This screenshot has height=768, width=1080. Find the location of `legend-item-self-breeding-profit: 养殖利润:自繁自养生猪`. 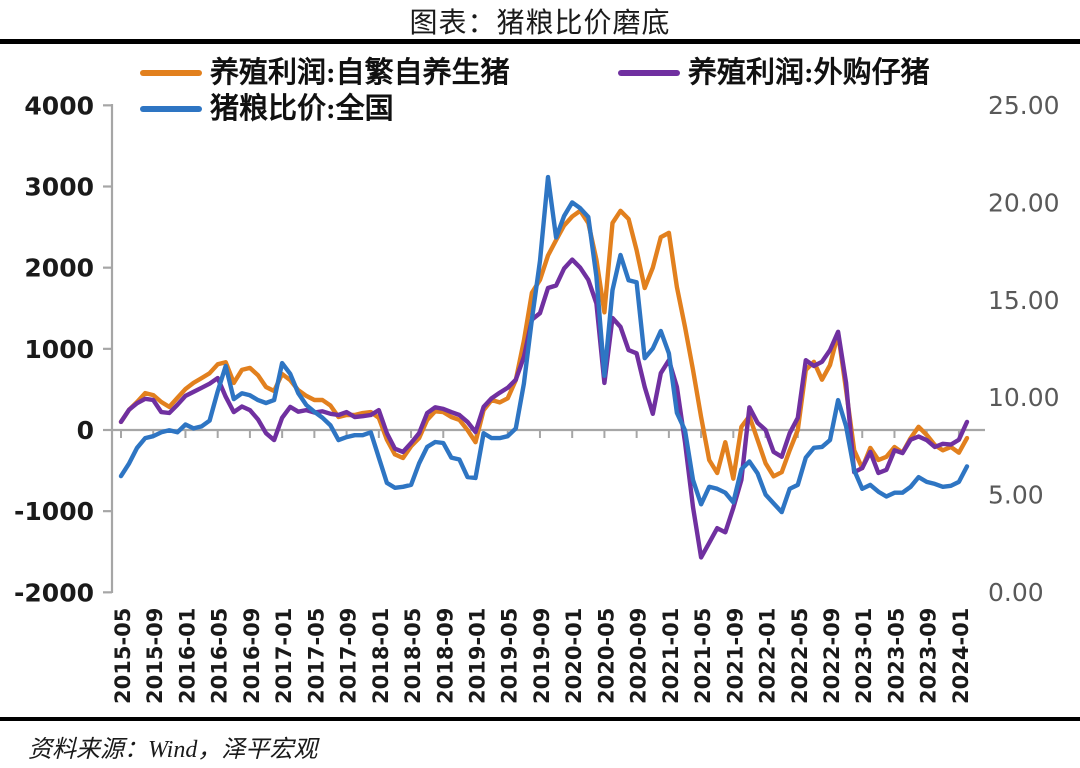

legend-item-self-breeding-profit: 养殖利润:自繁自养生猪 is located at coordinates (325, 73).